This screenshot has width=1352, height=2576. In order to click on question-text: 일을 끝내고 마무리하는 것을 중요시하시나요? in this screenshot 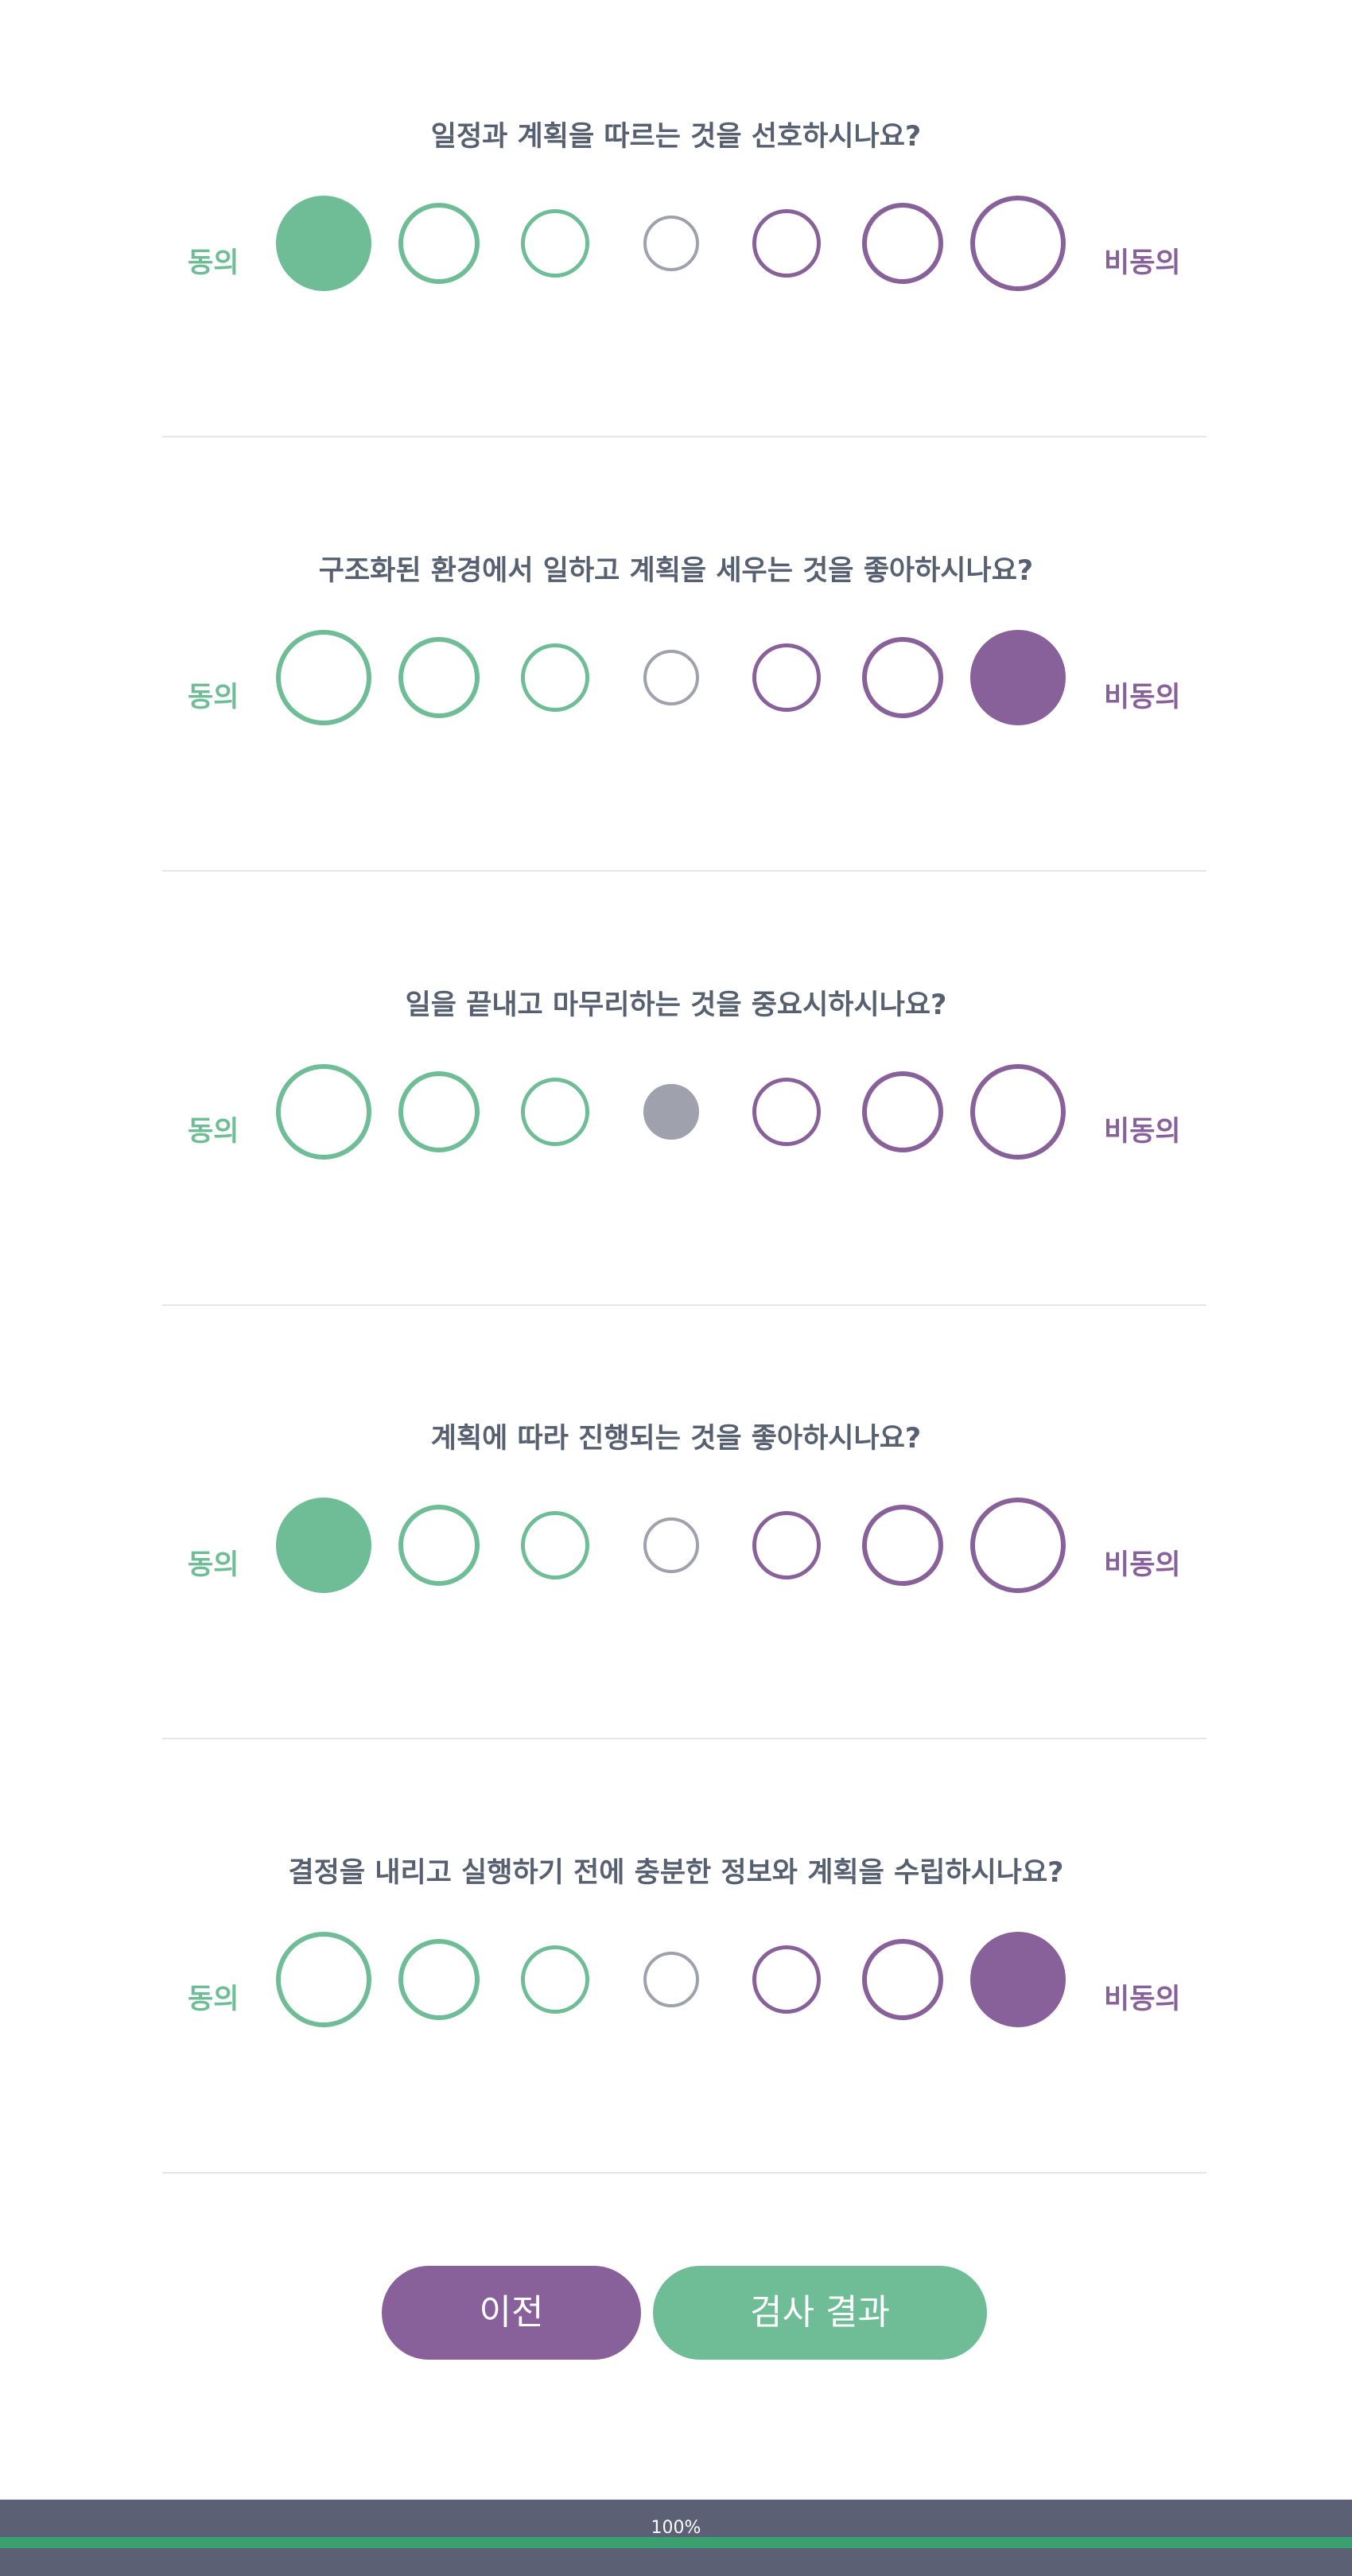, I will do `click(676, 1005)`.